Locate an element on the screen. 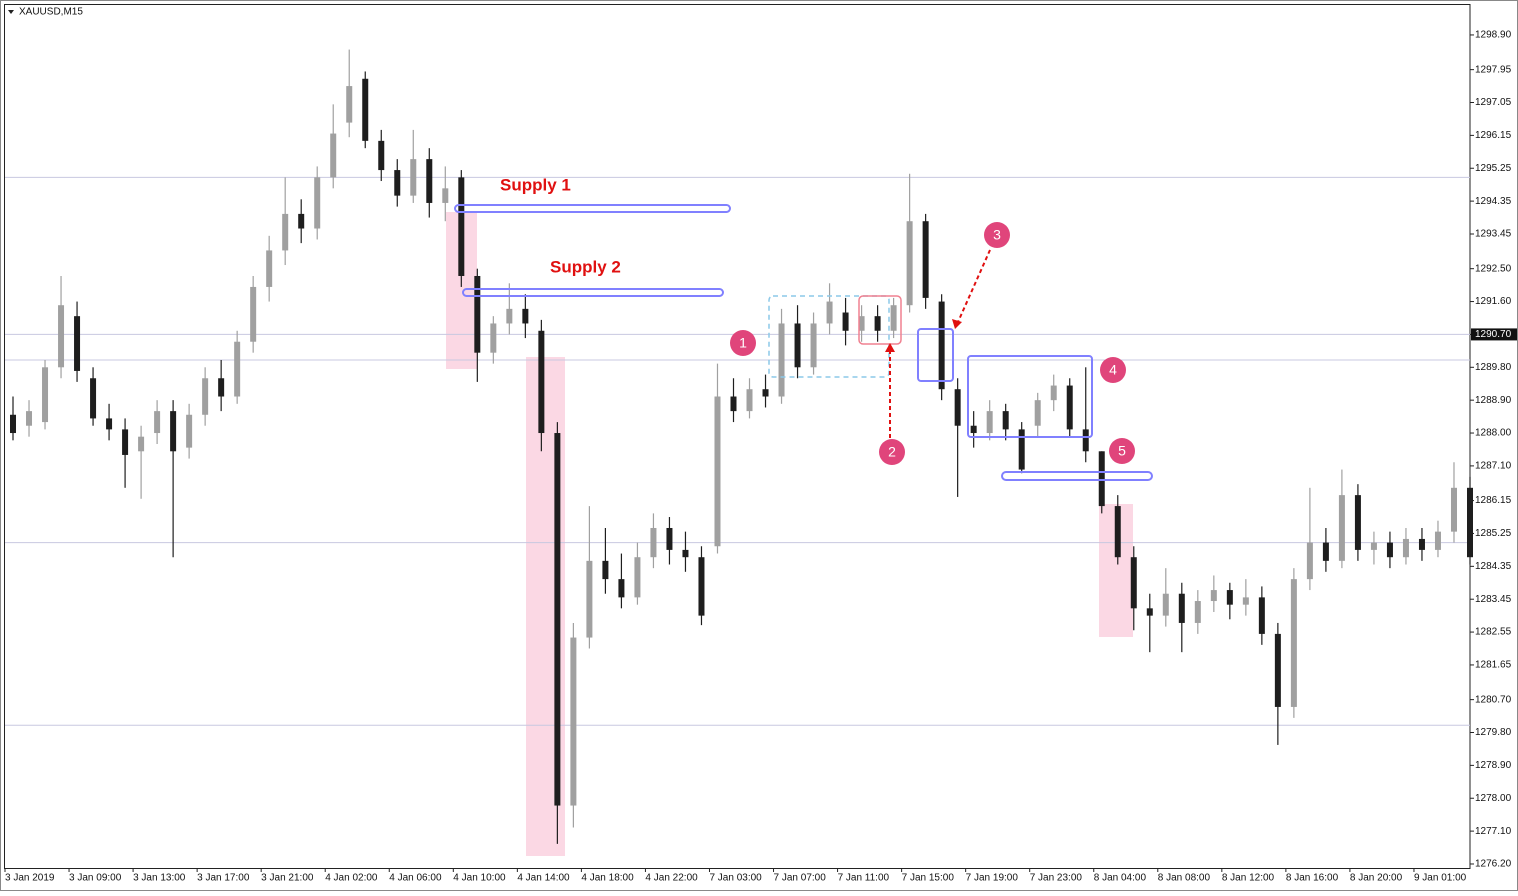 The height and width of the screenshot is (896, 1518). arrow-head is located at coordinates (957, 324).